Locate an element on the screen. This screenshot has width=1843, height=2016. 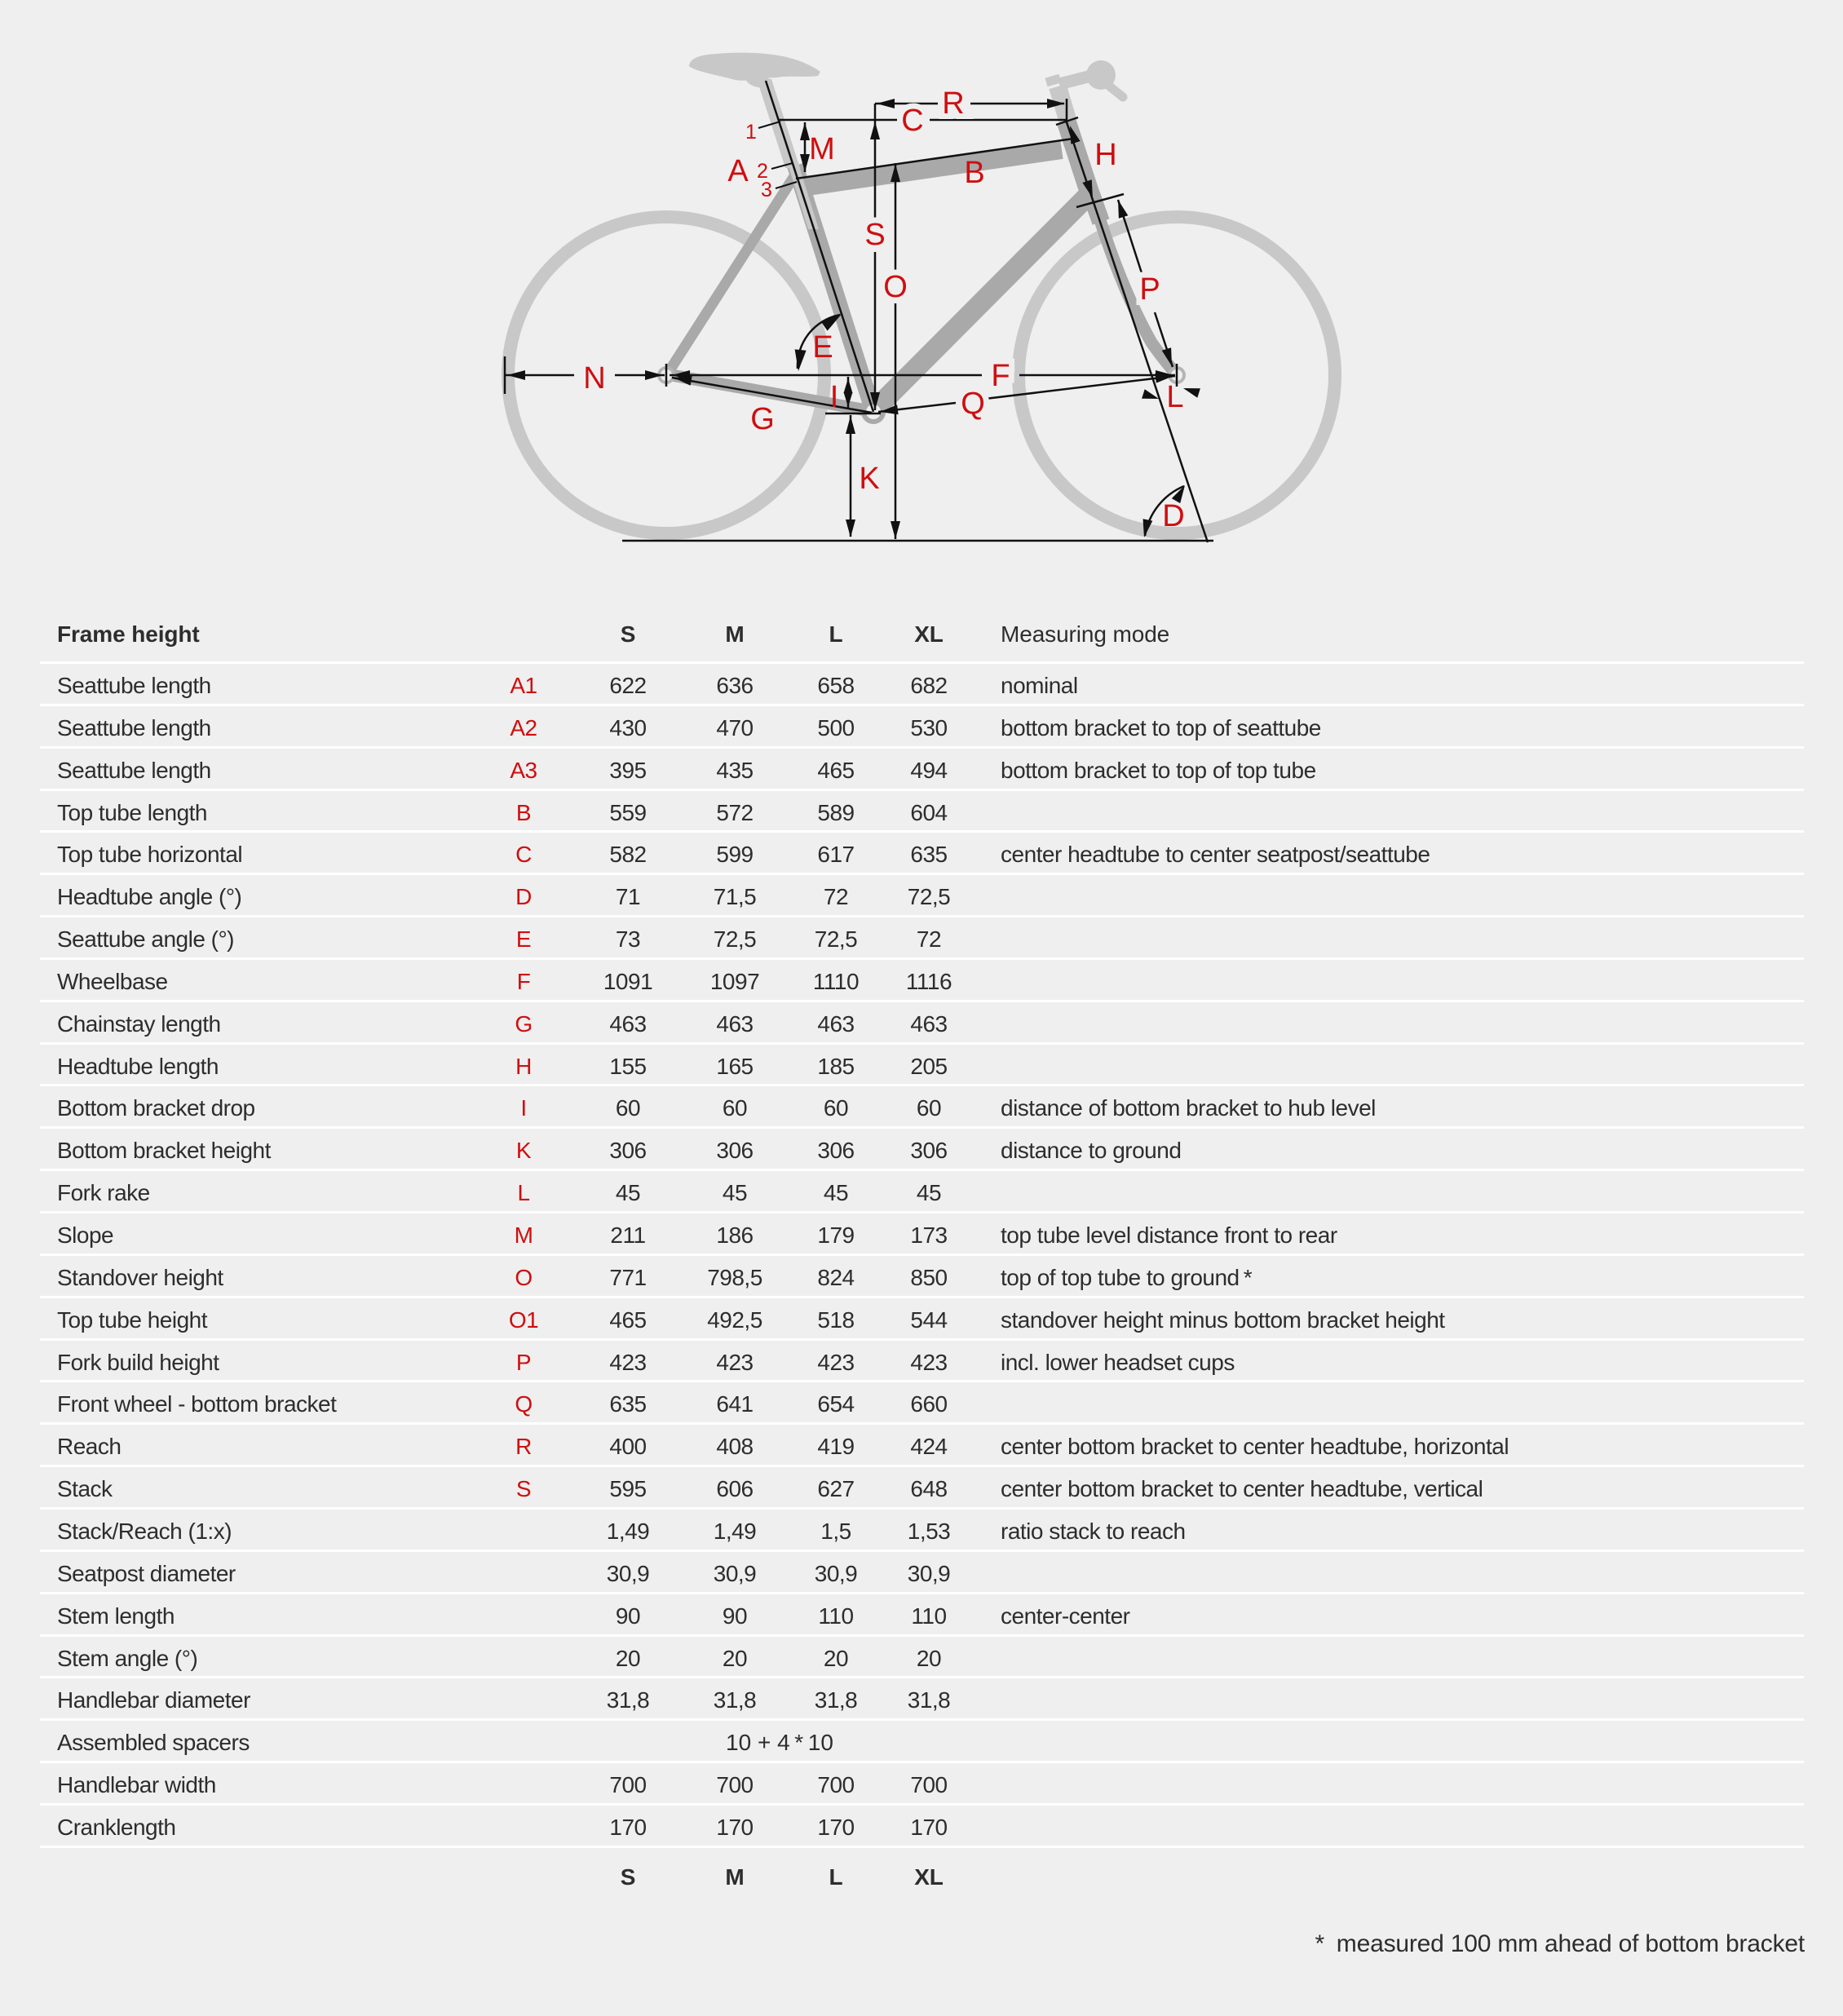
svg-text: M is located at coordinates (822, 149).